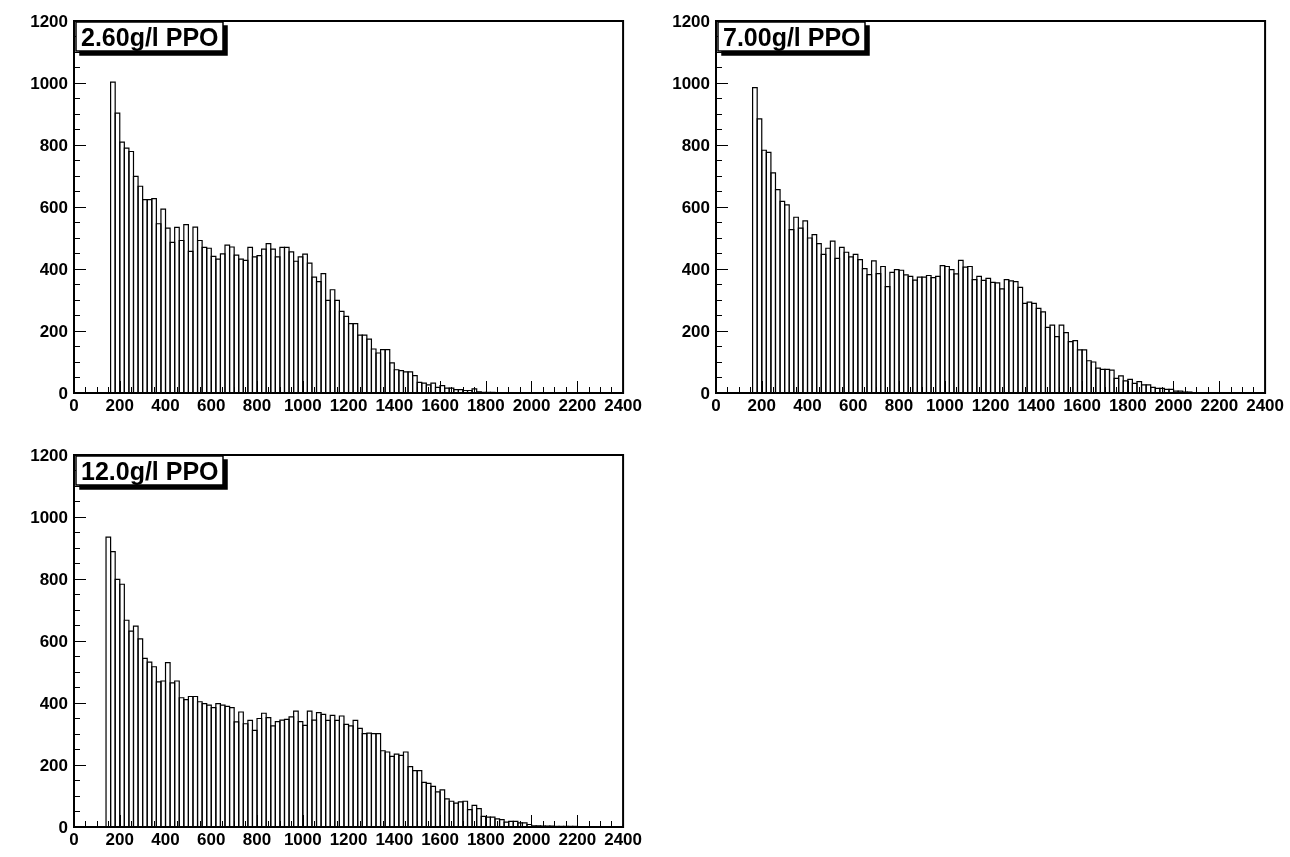 Image resolution: width=1290 pixels, height=857 pixels. I want to click on chart-title: 12.0g/l PPO, so click(150, 470).